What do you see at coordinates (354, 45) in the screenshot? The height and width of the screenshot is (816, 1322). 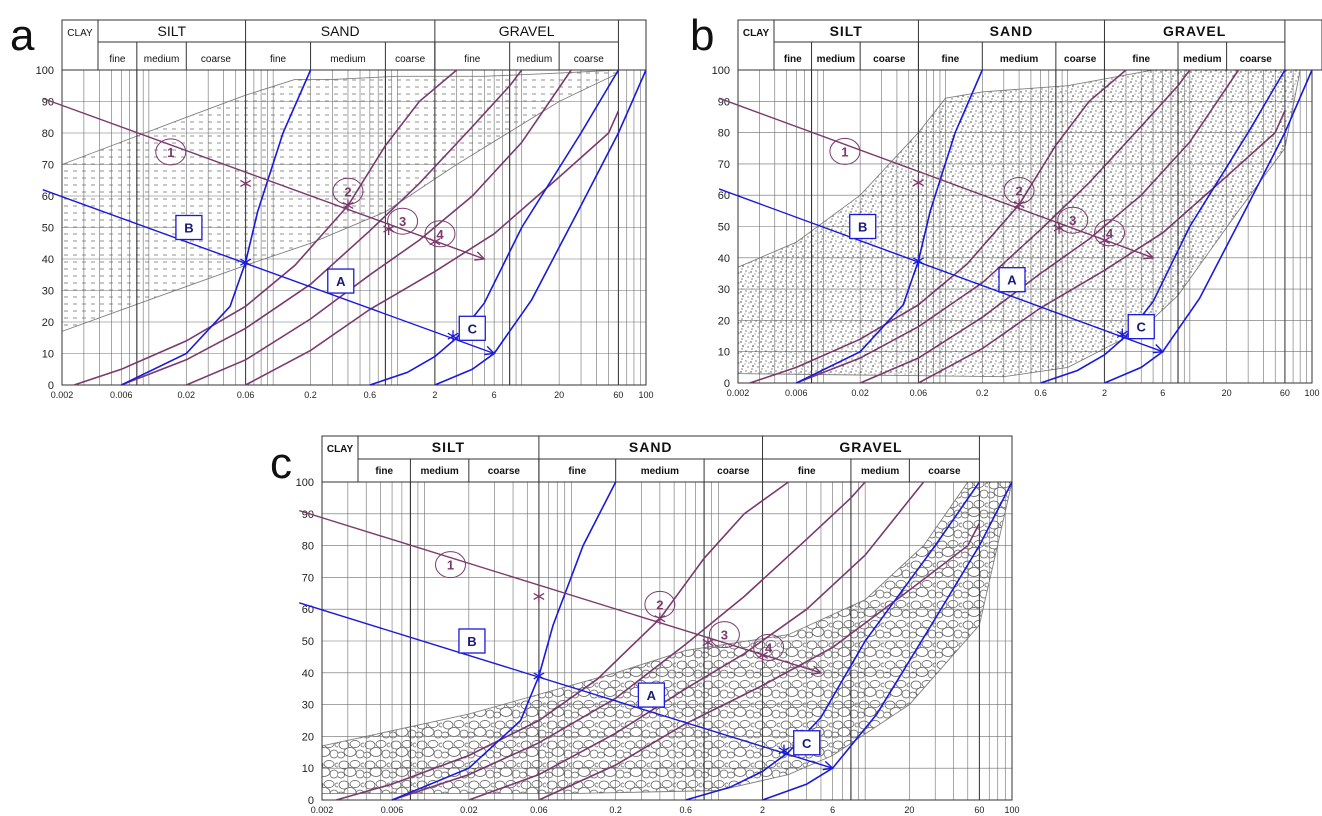 I see `header-frame` at bounding box center [354, 45].